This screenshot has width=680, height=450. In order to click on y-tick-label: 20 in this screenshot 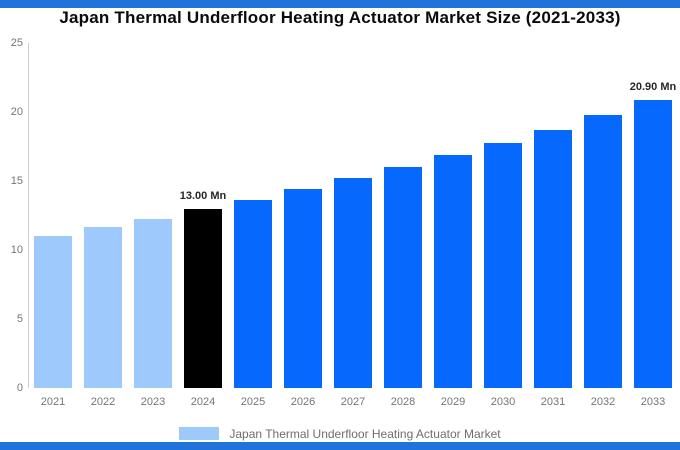, I will do `click(16, 112)`.